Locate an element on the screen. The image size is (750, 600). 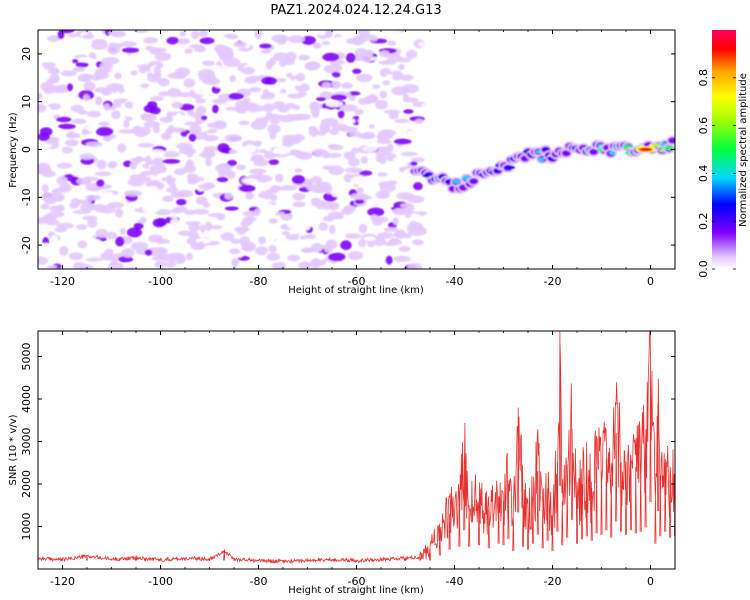
snr-x-tick-label: -100 is located at coordinates (160, 581).